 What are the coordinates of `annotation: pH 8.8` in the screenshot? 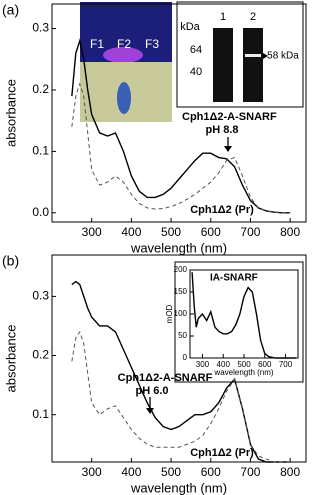 It's located at (221, 130).